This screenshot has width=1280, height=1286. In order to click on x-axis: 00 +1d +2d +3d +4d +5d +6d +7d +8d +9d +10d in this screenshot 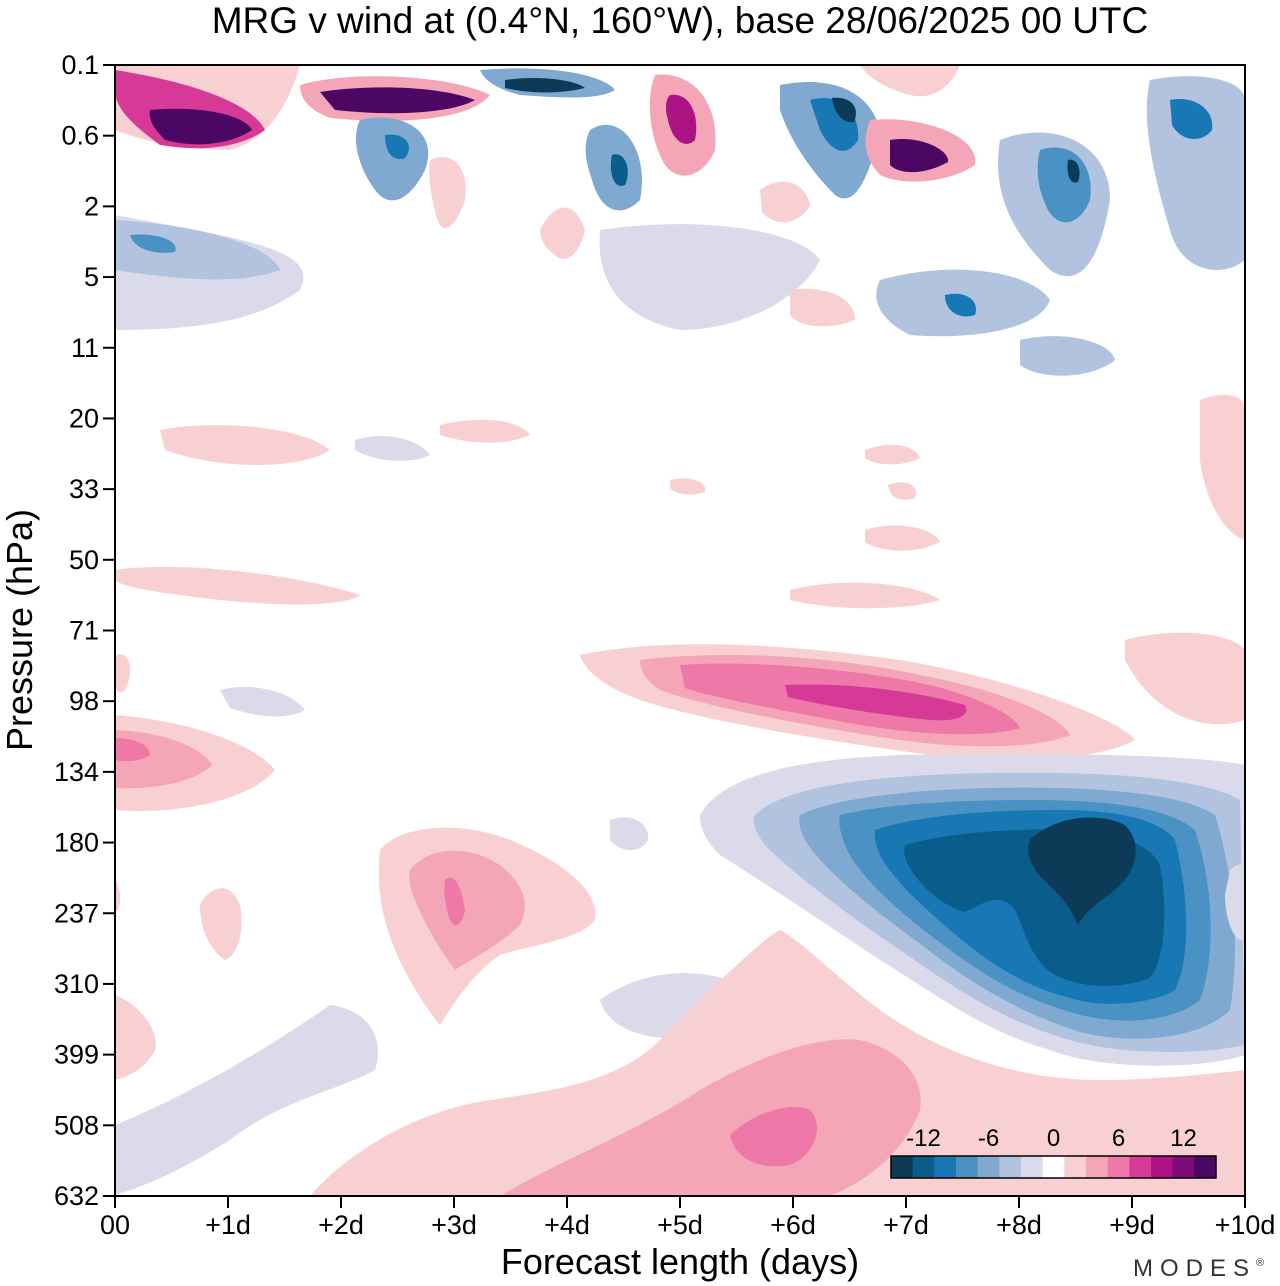, I will do `click(687, 1218)`.